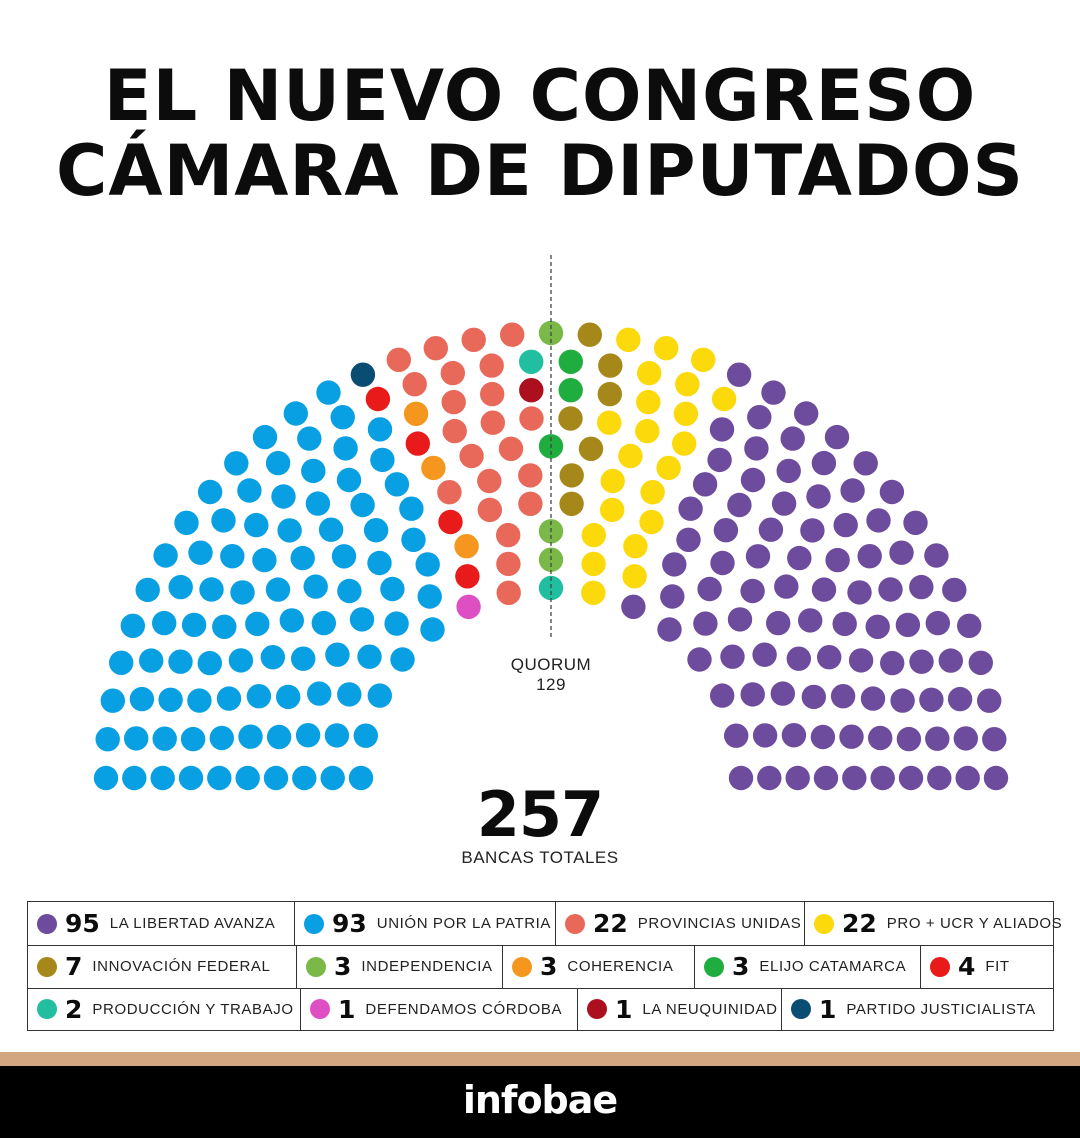 The height and width of the screenshot is (1138, 1080). I want to click on title-line-1: EL NUEVO CONGRESO, so click(540, 96).